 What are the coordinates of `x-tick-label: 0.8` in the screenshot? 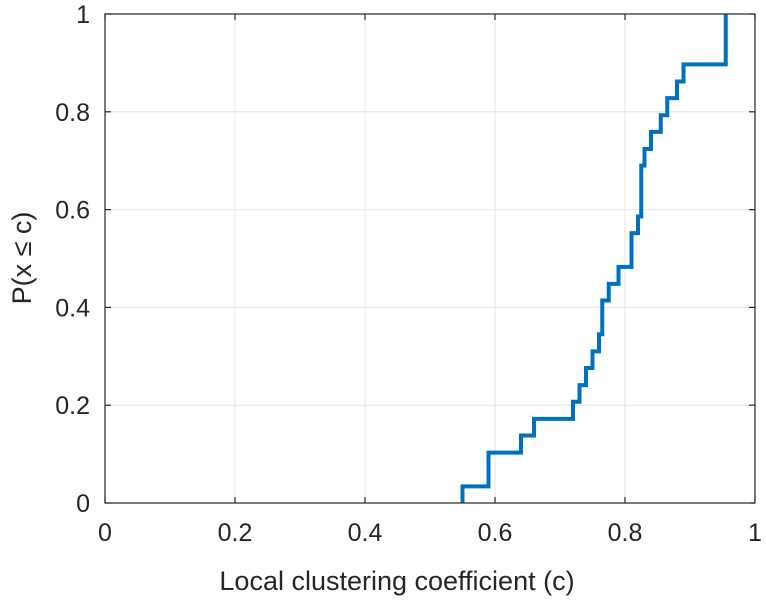 It's located at (625, 533).